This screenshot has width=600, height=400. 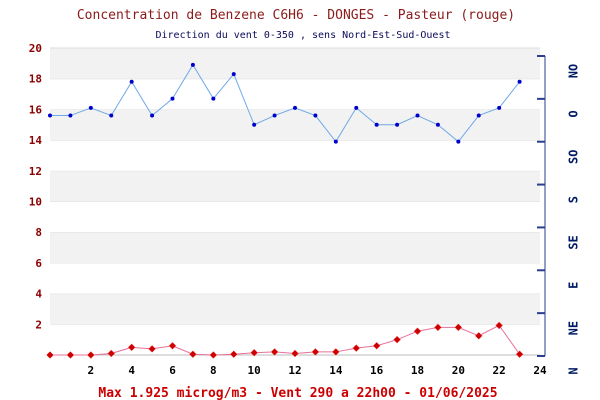 What do you see at coordinates (574, 285) in the screenshot?
I see `direction-label: E` at bounding box center [574, 285].